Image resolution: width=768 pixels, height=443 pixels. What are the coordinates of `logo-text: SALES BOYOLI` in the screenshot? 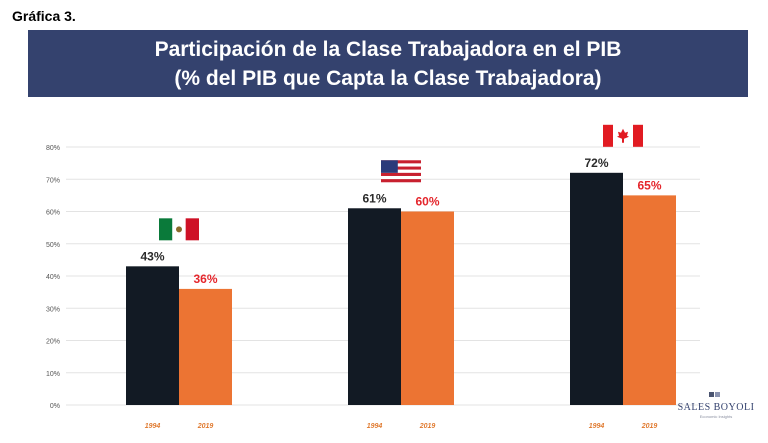 It's located at (716, 407).